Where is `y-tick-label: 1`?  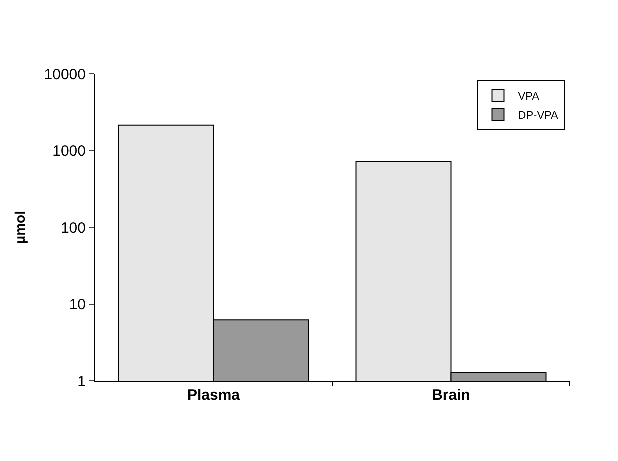
y-tick-label: 1 is located at coordinates (82, 381).